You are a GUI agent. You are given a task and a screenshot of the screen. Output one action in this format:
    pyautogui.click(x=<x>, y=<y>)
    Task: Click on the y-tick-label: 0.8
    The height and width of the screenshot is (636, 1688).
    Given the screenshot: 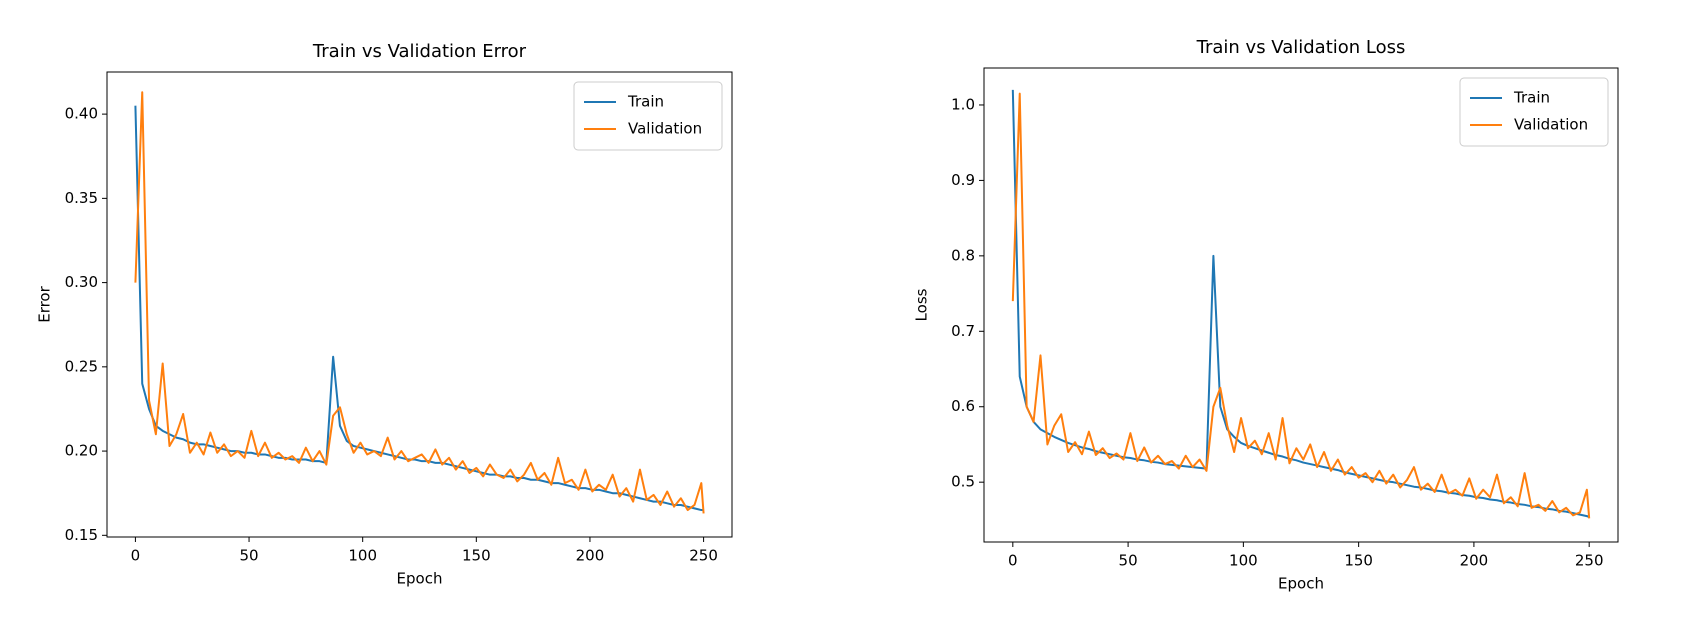 What is the action you would take?
    pyautogui.click(x=963, y=255)
    